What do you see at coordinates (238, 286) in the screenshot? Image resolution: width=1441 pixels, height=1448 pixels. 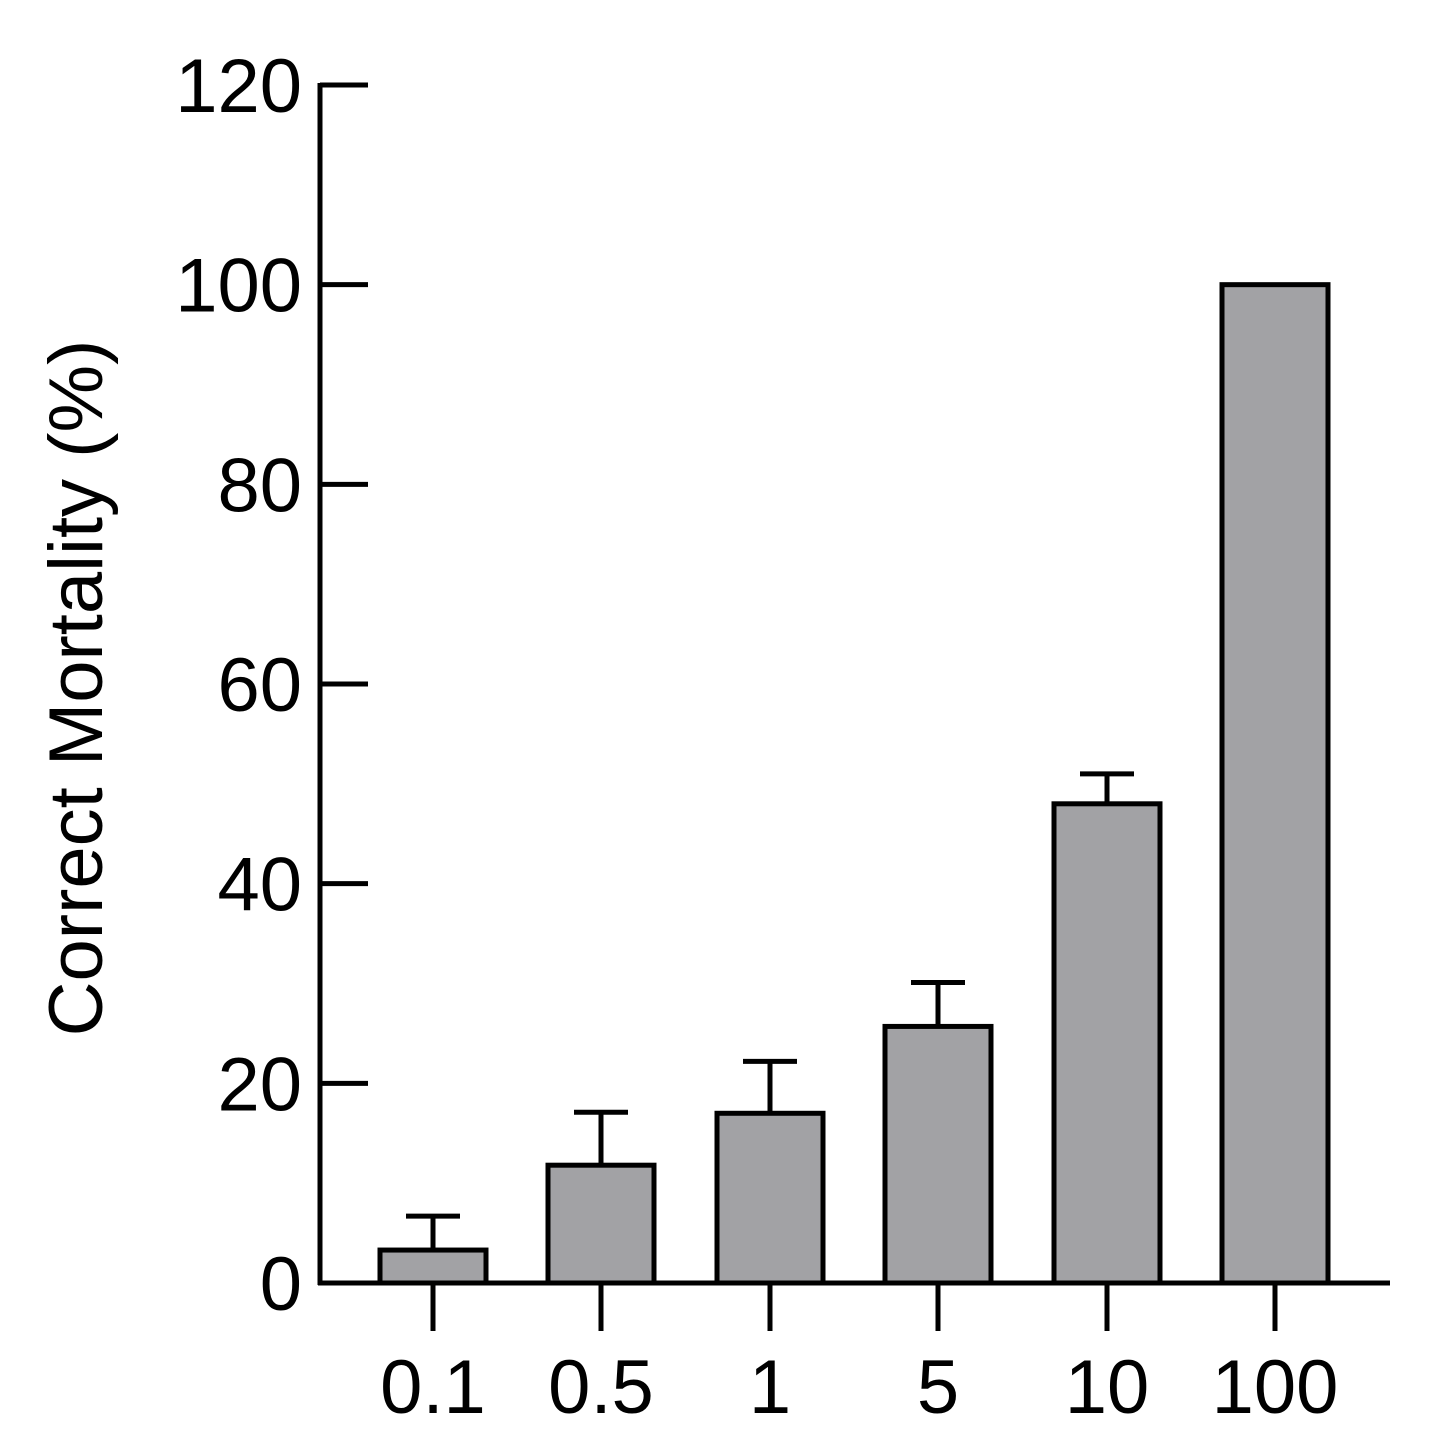 I see `y-tick-label: 100` at bounding box center [238, 286].